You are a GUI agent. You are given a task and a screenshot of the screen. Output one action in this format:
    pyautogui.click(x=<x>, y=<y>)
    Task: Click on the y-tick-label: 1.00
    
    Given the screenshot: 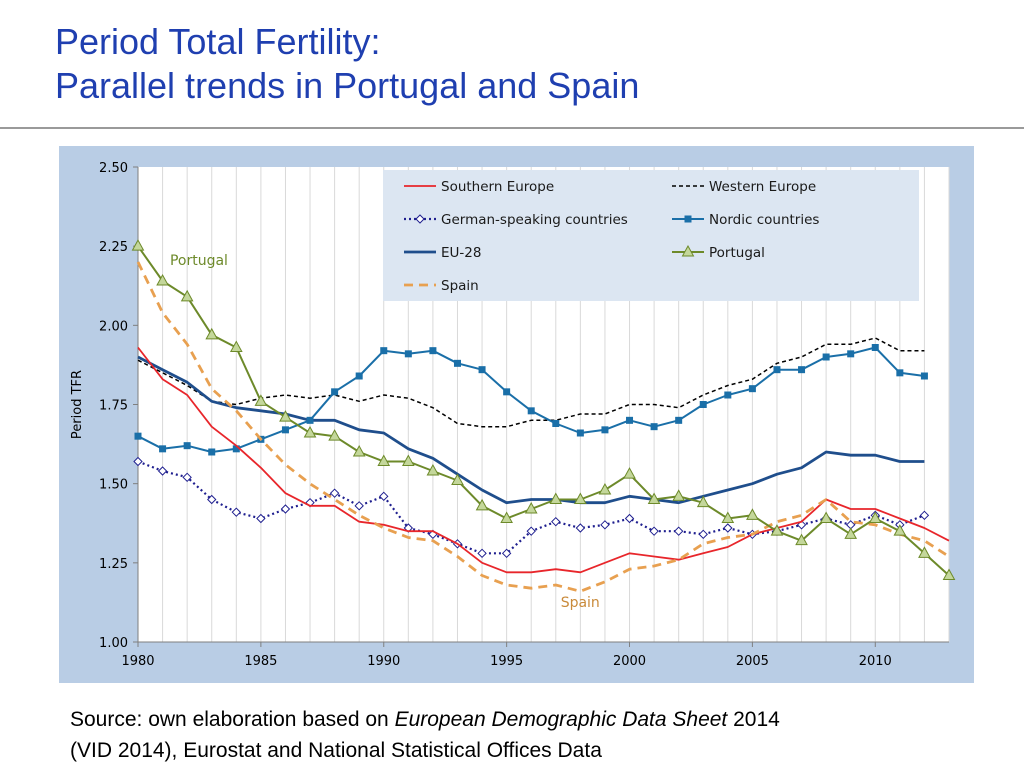 What is the action you would take?
    pyautogui.click(x=113, y=643)
    